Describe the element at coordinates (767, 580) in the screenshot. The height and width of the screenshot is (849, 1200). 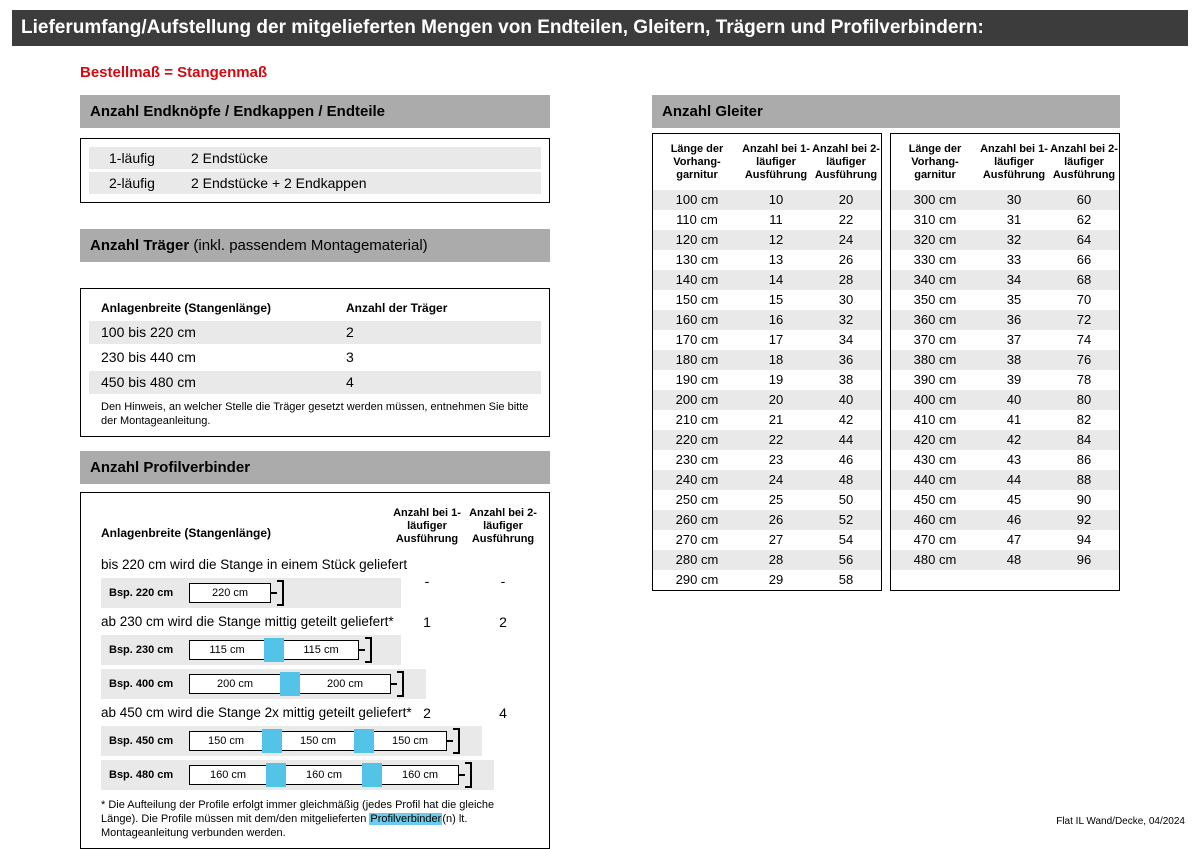
I see `gleiter-row: 290 cm 29 58` at that location.